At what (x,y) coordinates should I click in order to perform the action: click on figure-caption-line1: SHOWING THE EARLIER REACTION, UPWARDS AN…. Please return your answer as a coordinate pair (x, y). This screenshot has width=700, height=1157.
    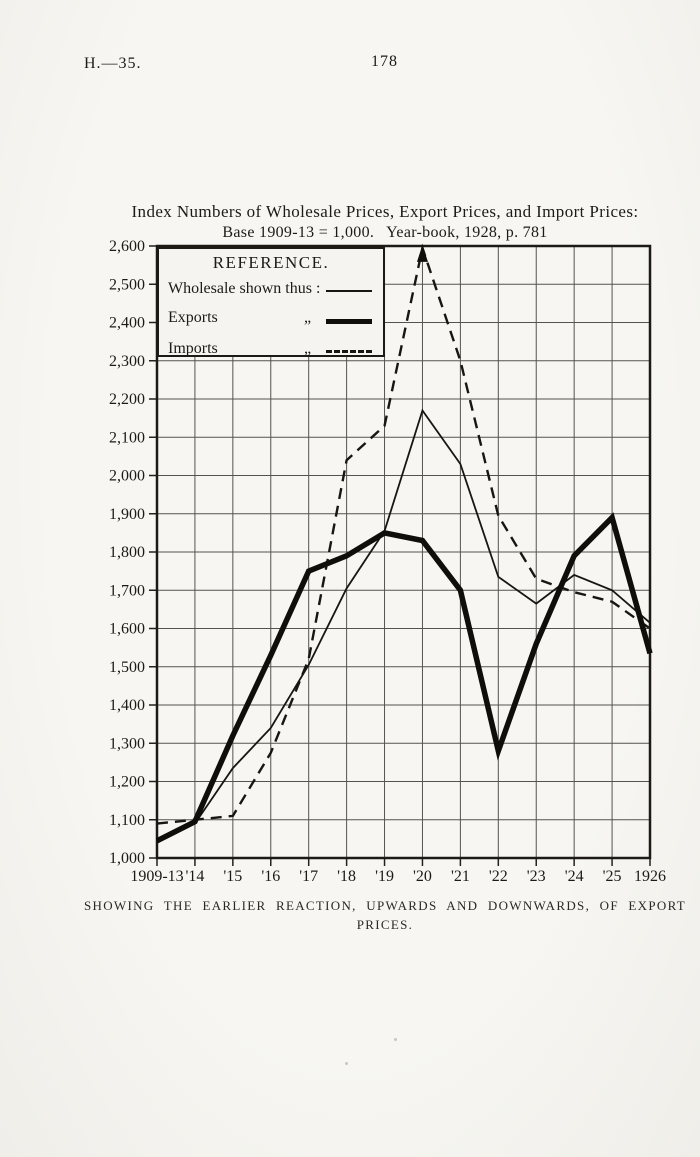
    Looking at the image, I should click on (385, 905).